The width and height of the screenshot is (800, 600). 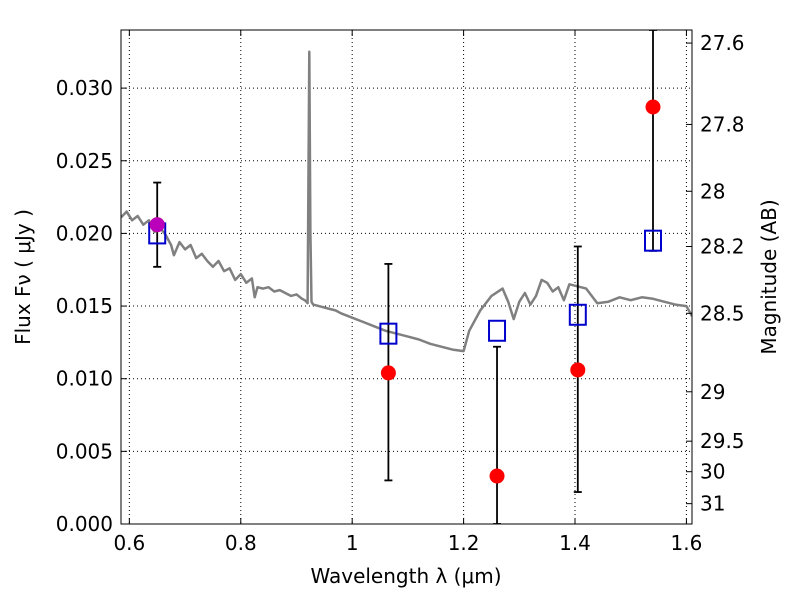 What do you see at coordinates (722, 313) in the screenshot?
I see `right-tick-label: 28.5` at bounding box center [722, 313].